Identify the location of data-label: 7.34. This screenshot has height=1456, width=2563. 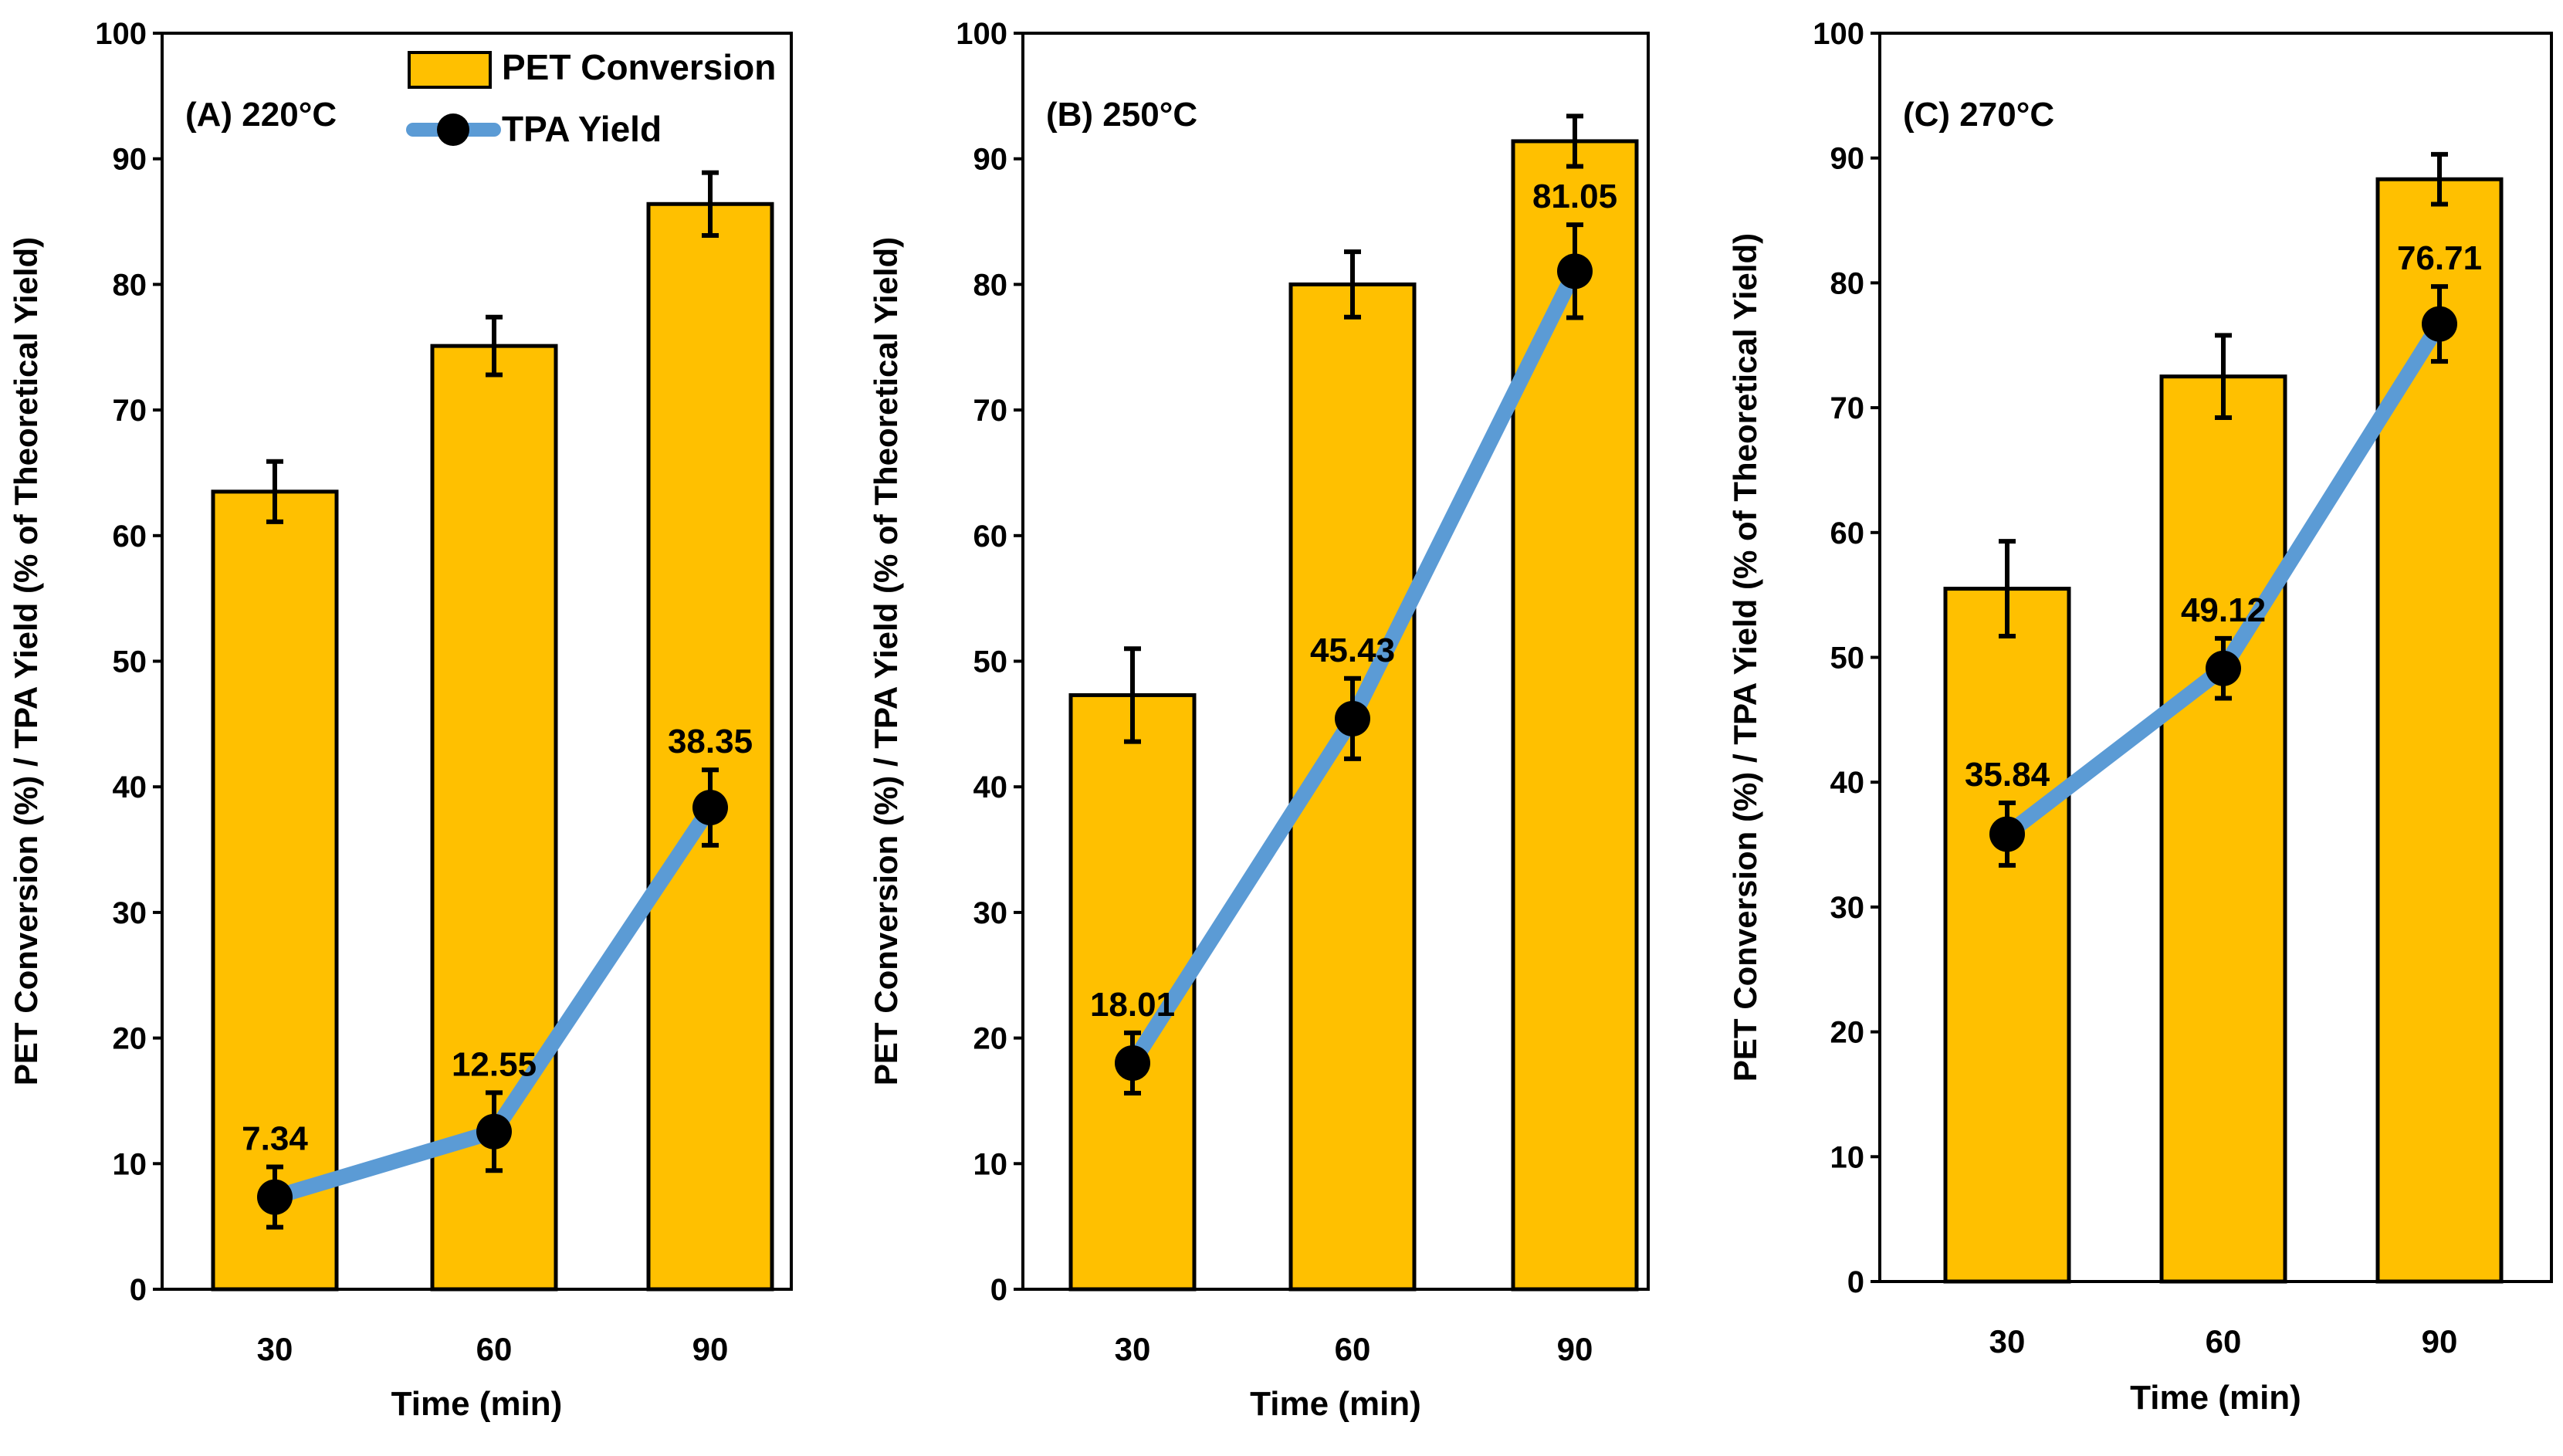
(275, 1139).